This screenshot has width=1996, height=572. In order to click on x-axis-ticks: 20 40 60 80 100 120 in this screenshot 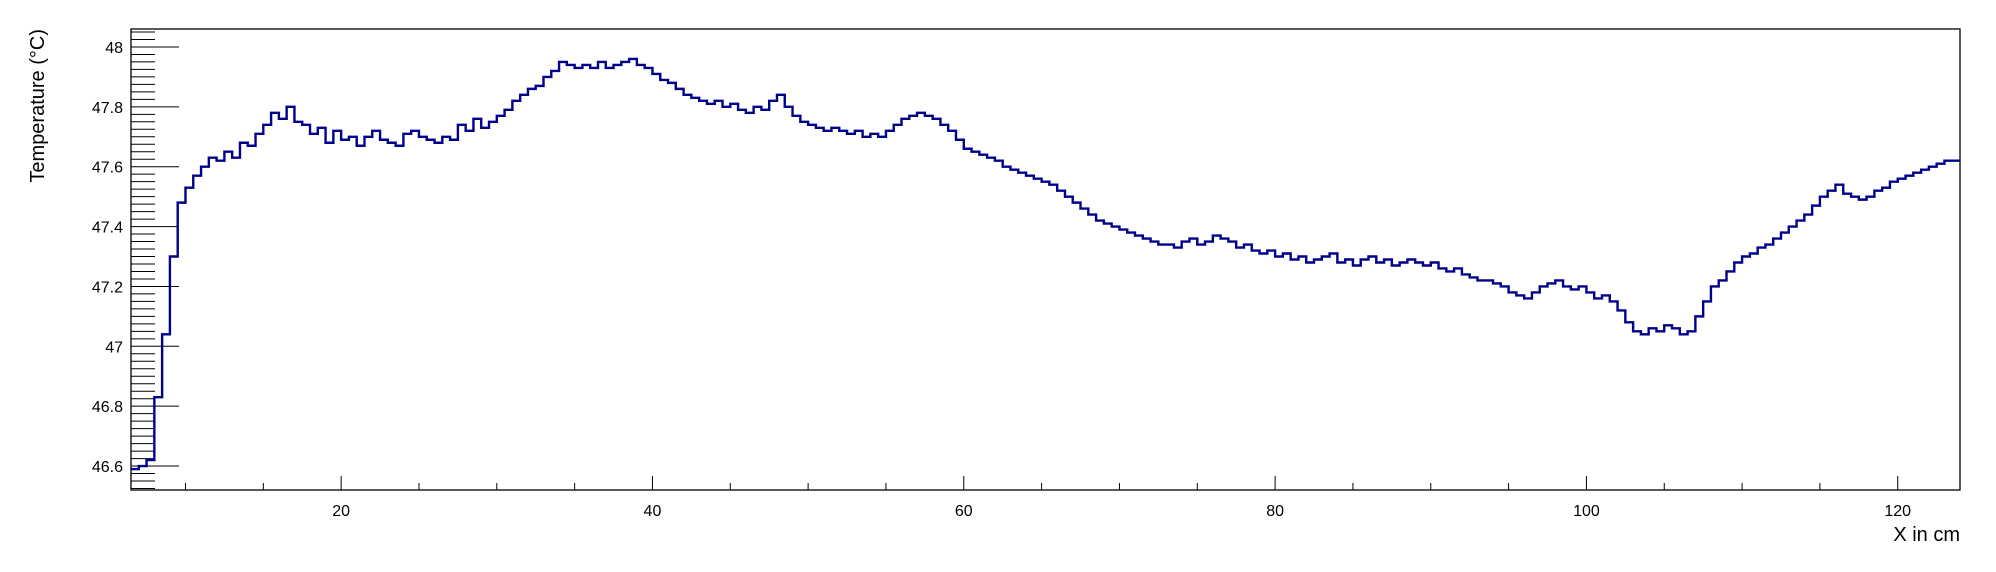, I will do `click(1047, 498)`.